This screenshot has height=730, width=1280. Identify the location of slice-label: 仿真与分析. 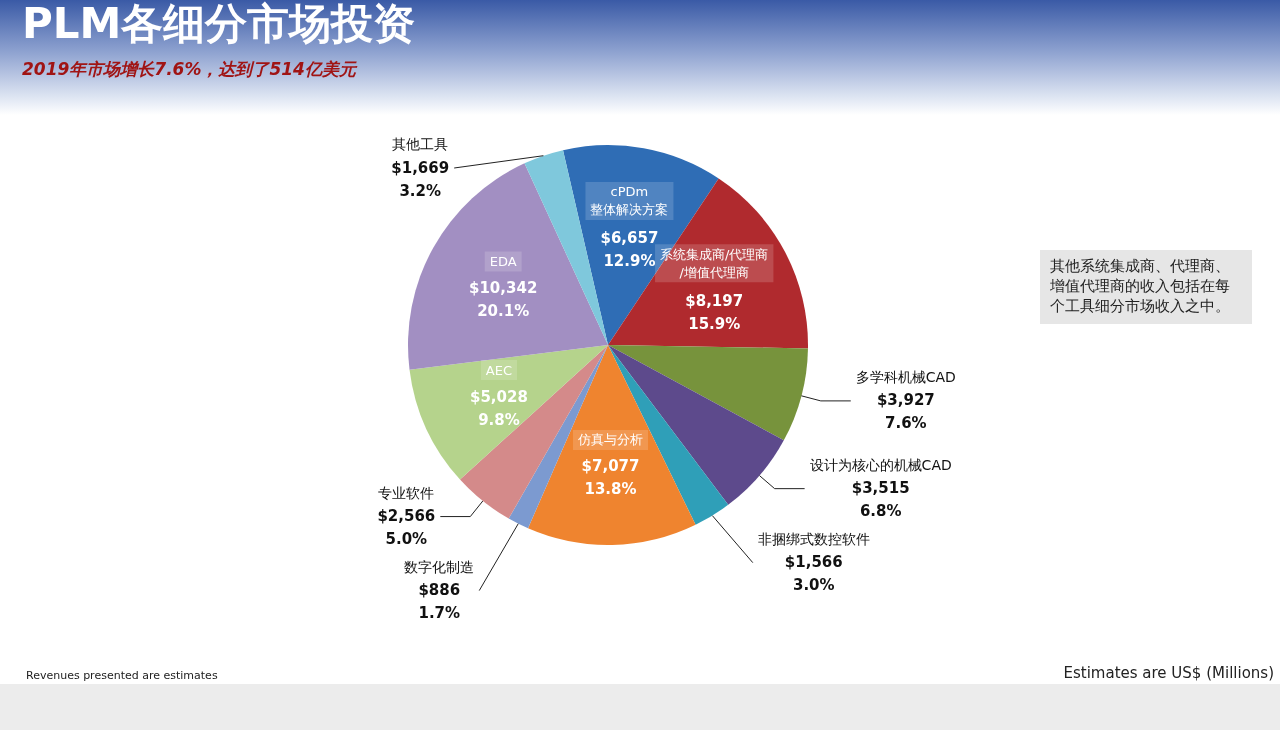
(610, 440).